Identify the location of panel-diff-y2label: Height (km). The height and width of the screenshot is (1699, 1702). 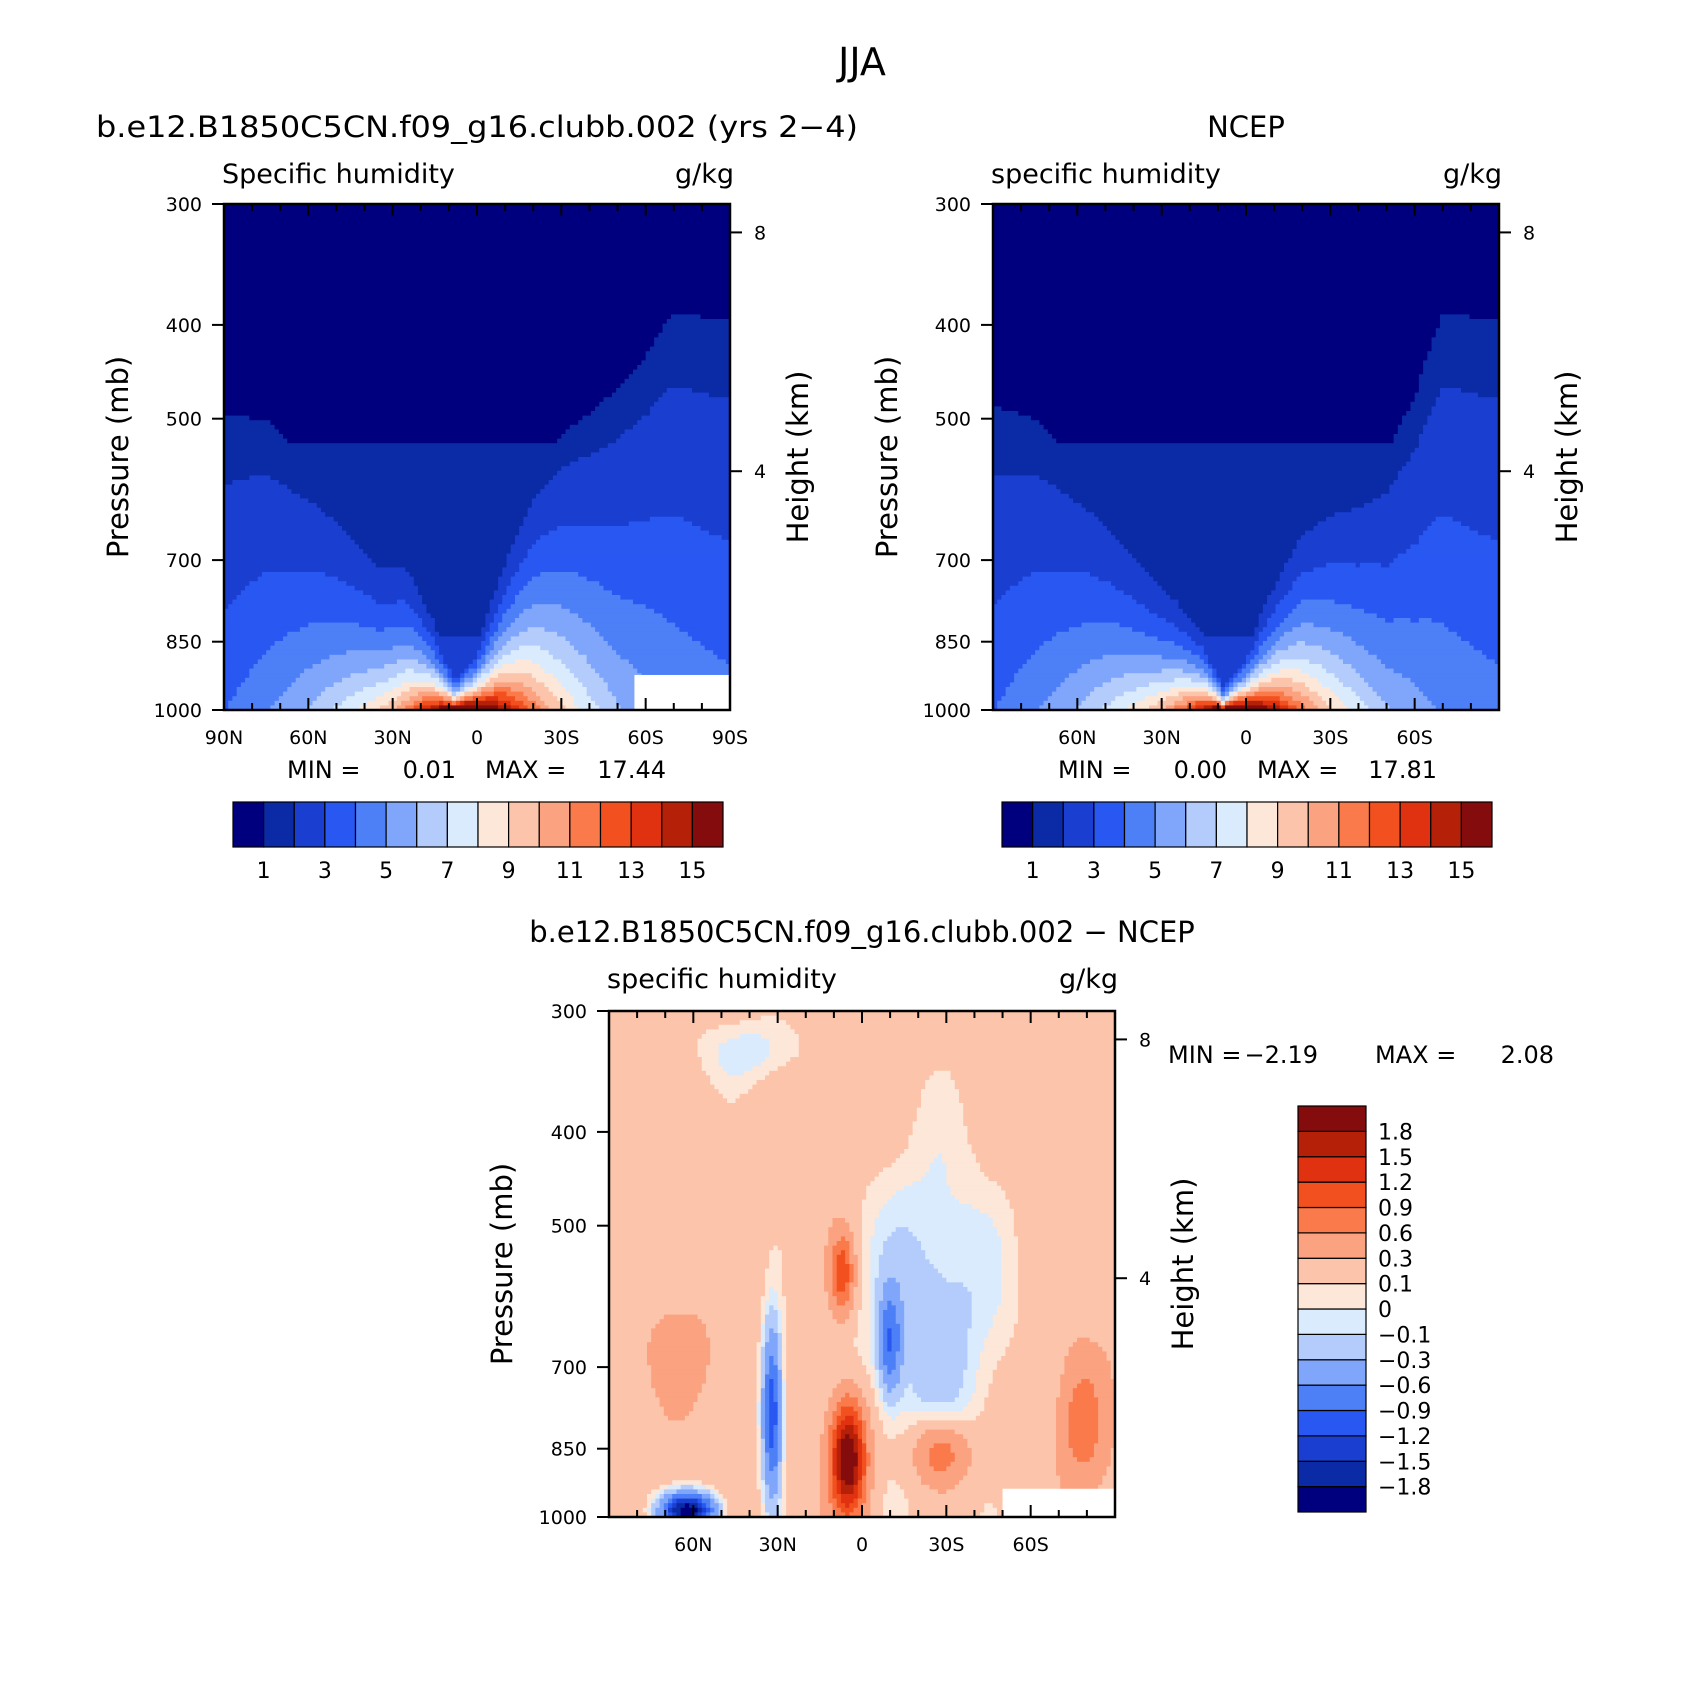
(1183, 1264).